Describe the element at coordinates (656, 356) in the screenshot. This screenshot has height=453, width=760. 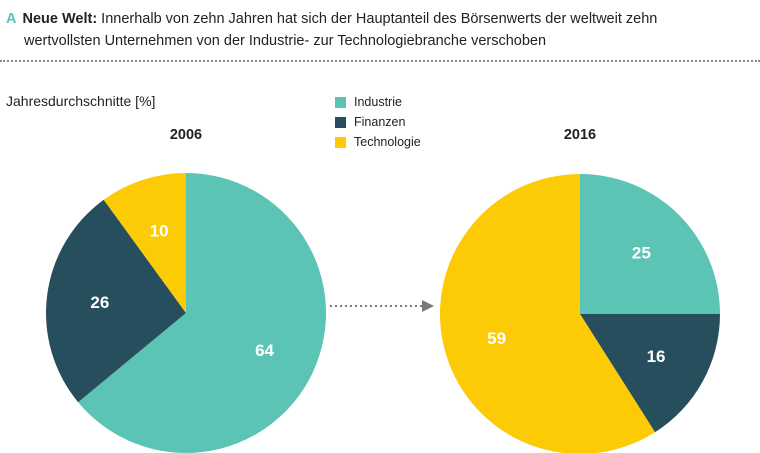
I see `pie-2016-label-finanzen: 16` at that location.